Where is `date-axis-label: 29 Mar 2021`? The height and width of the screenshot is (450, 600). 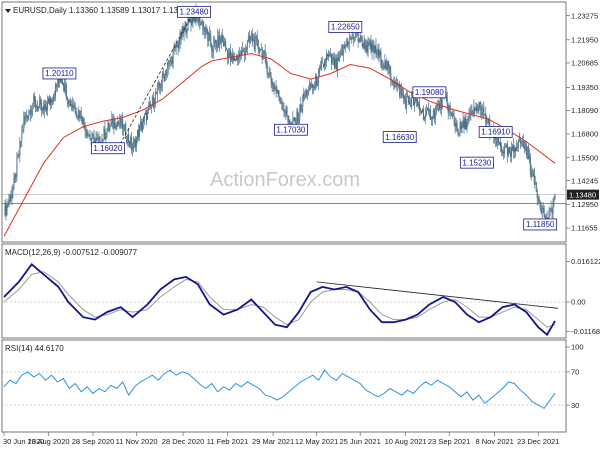 date-axis-label: 29 Mar 2021 is located at coordinates (273, 441).